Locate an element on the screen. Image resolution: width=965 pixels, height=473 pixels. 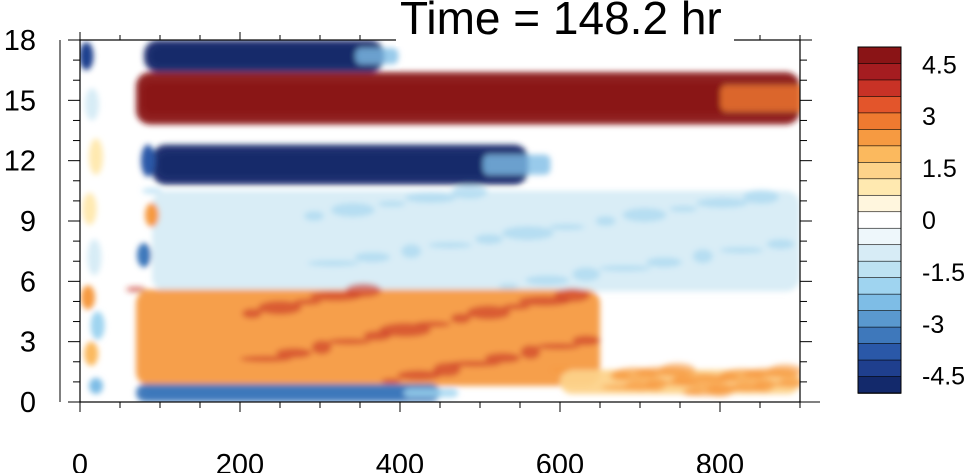
chart-title: Time = 148.2 hr is located at coordinates (565, 23).